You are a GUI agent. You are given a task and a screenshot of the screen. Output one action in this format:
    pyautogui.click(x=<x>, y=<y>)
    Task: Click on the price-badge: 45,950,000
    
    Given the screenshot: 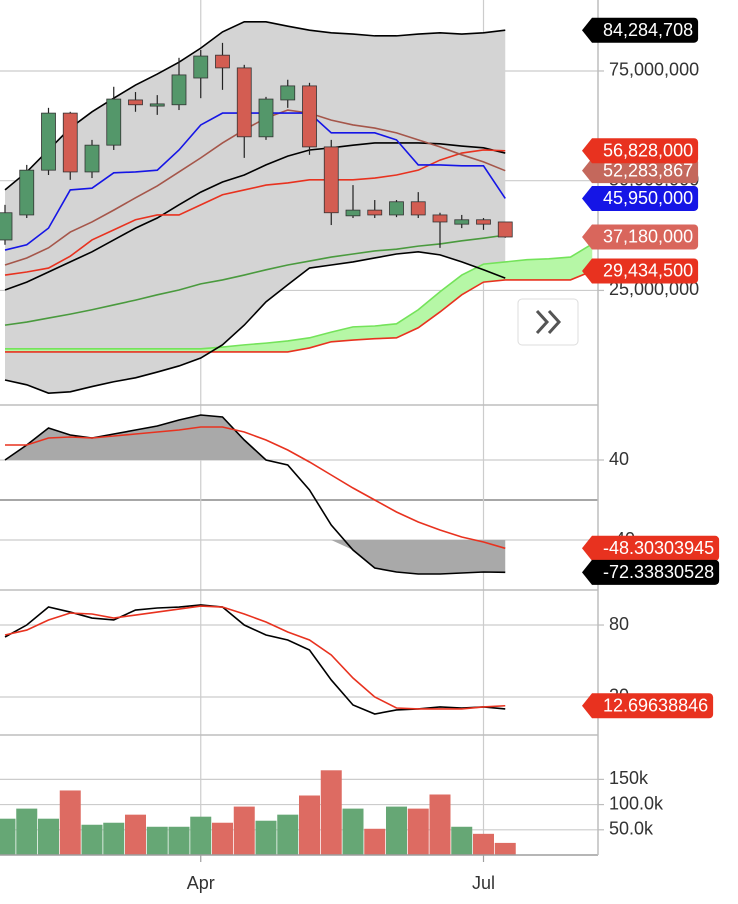 What is the action you would take?
    pyautogui.click(x=640, y=198)
    